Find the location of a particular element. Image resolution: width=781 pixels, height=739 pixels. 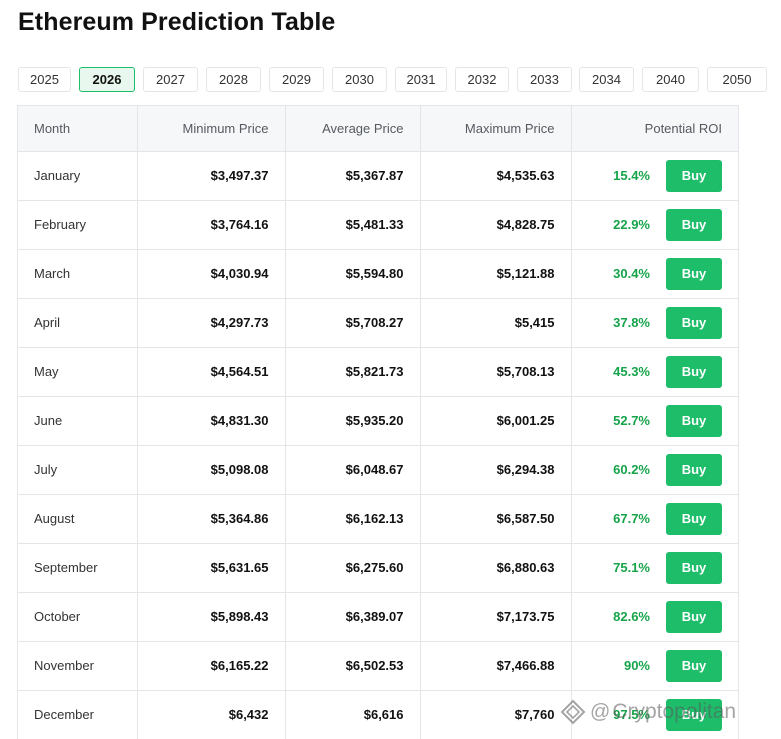

year-tab-2040: 2040 is located at coordinates (670, 79).